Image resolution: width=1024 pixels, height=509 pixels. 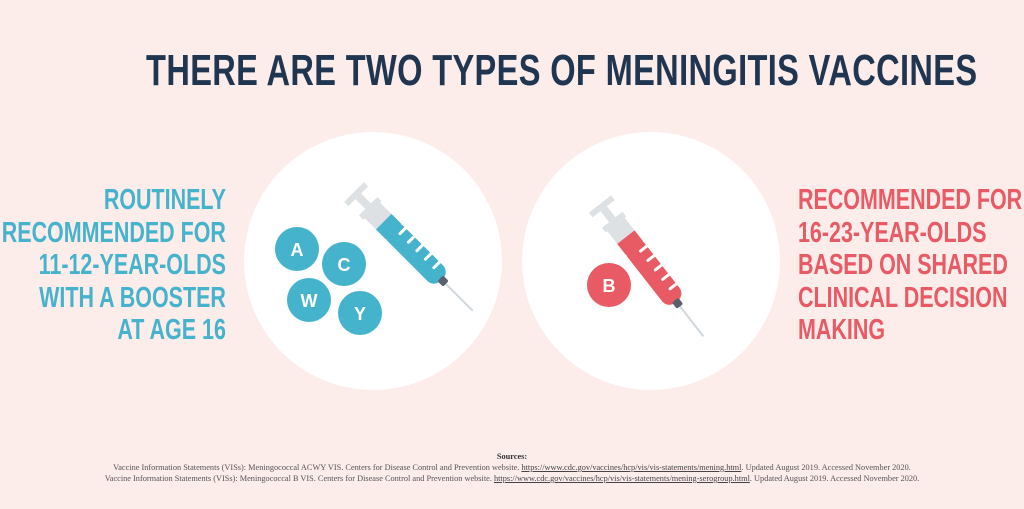 I want to click on acwy-illustration: A C W Y, so click(x=374, y=258).